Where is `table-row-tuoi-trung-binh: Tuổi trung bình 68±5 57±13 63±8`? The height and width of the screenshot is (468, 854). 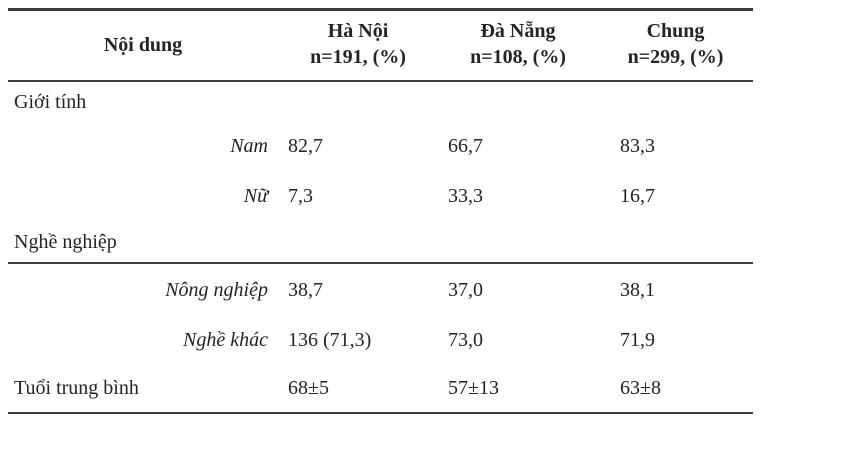 table-row-tuoi-trung-binh: Tuổi trung bình 68±5 57±13 63±8 is located at coordinates (380, 389).